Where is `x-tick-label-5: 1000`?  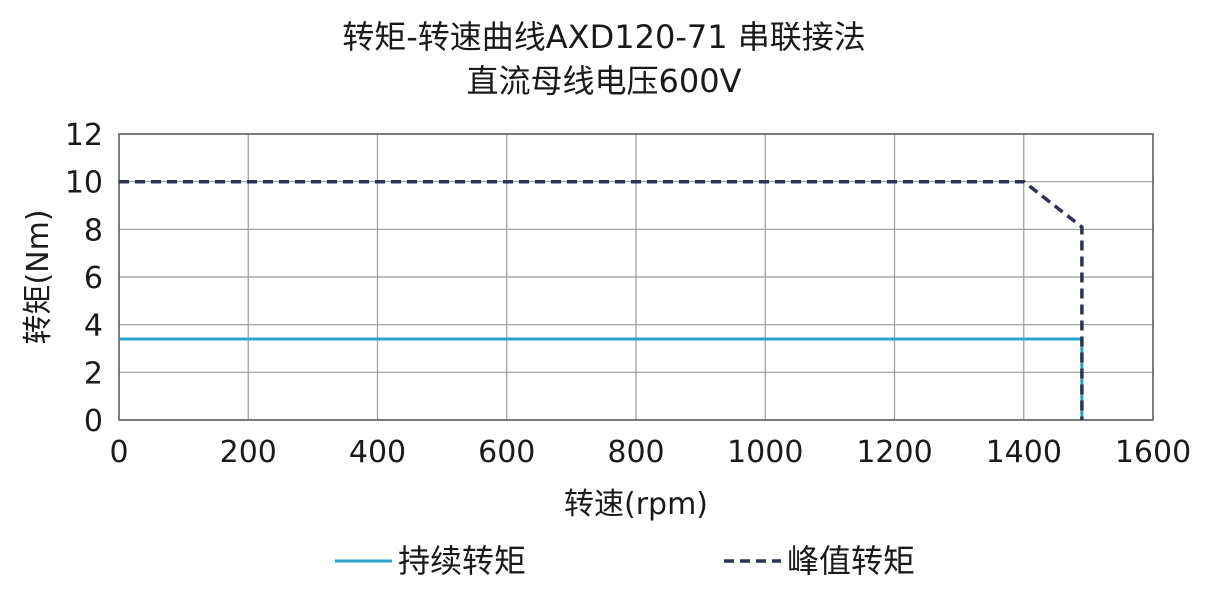 x-tick-label-5: 1000 is located at coordinates (765, 452).